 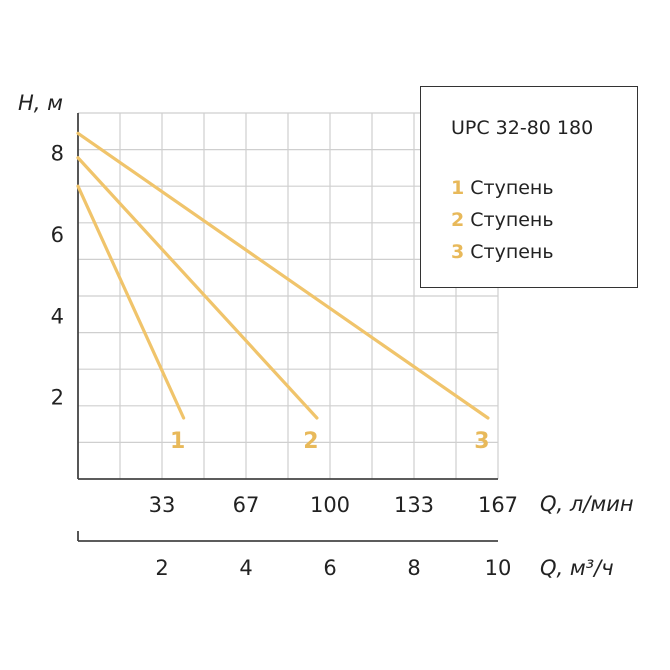 What do you see at coordinates (57, 316) in the screenshot?
I see `y-tick-label: 4` at bounding box center [57, 316].